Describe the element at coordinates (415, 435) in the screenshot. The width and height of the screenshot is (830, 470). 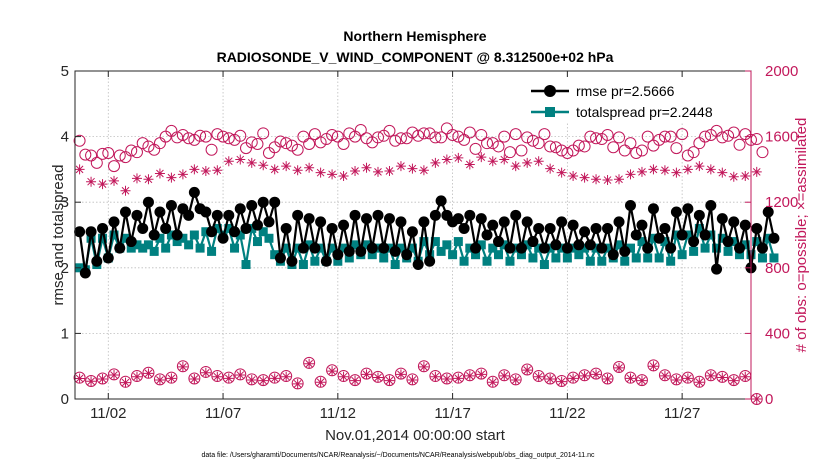
I see `x-axis-label: Nov.01,2014 00:00:00 start` at that location.